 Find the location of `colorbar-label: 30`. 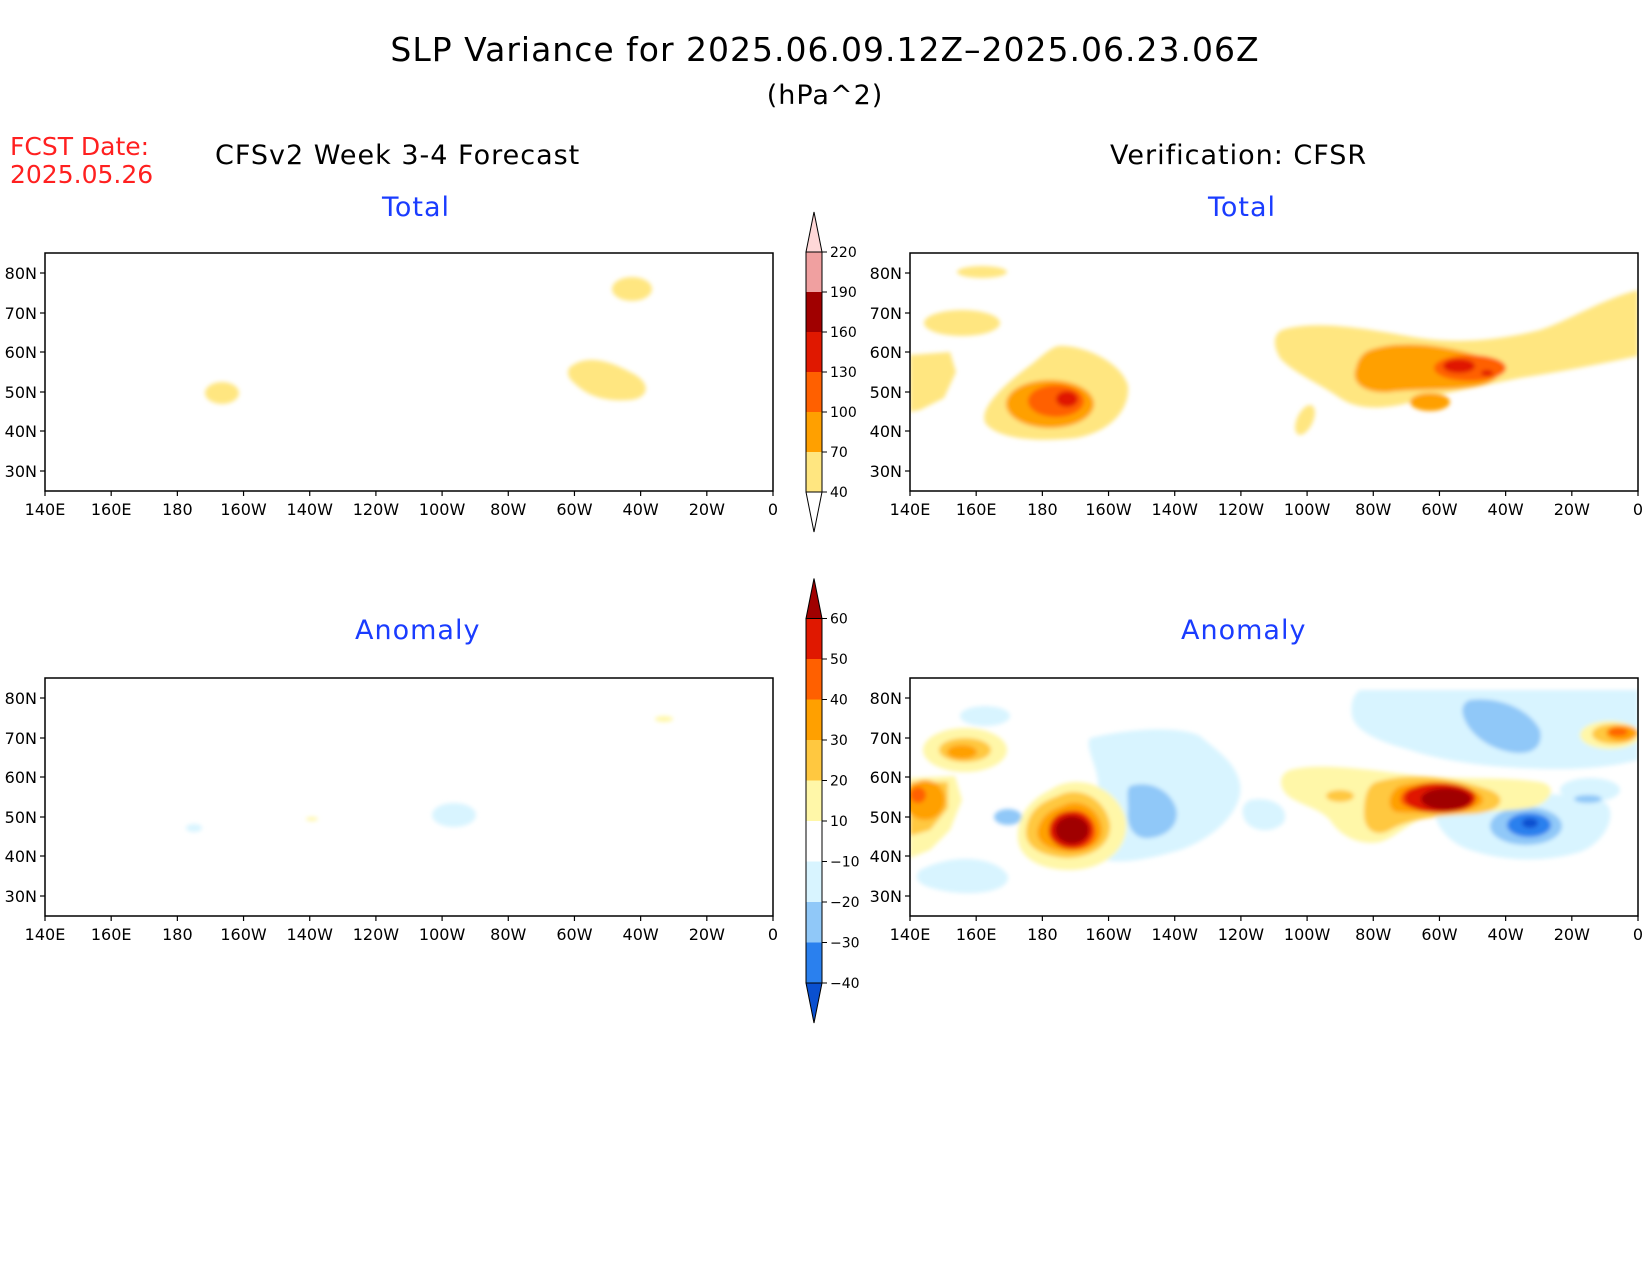

colorbar-label: 30 is located at coordinates (839, 741).